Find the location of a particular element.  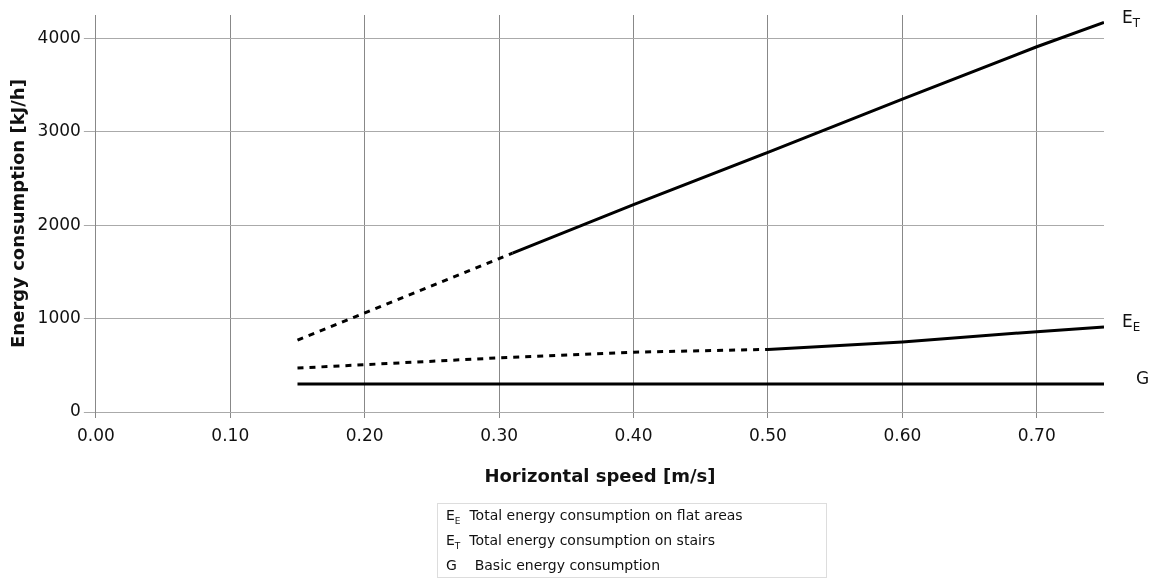

series-label: G is located at coordinates (1143, 378).